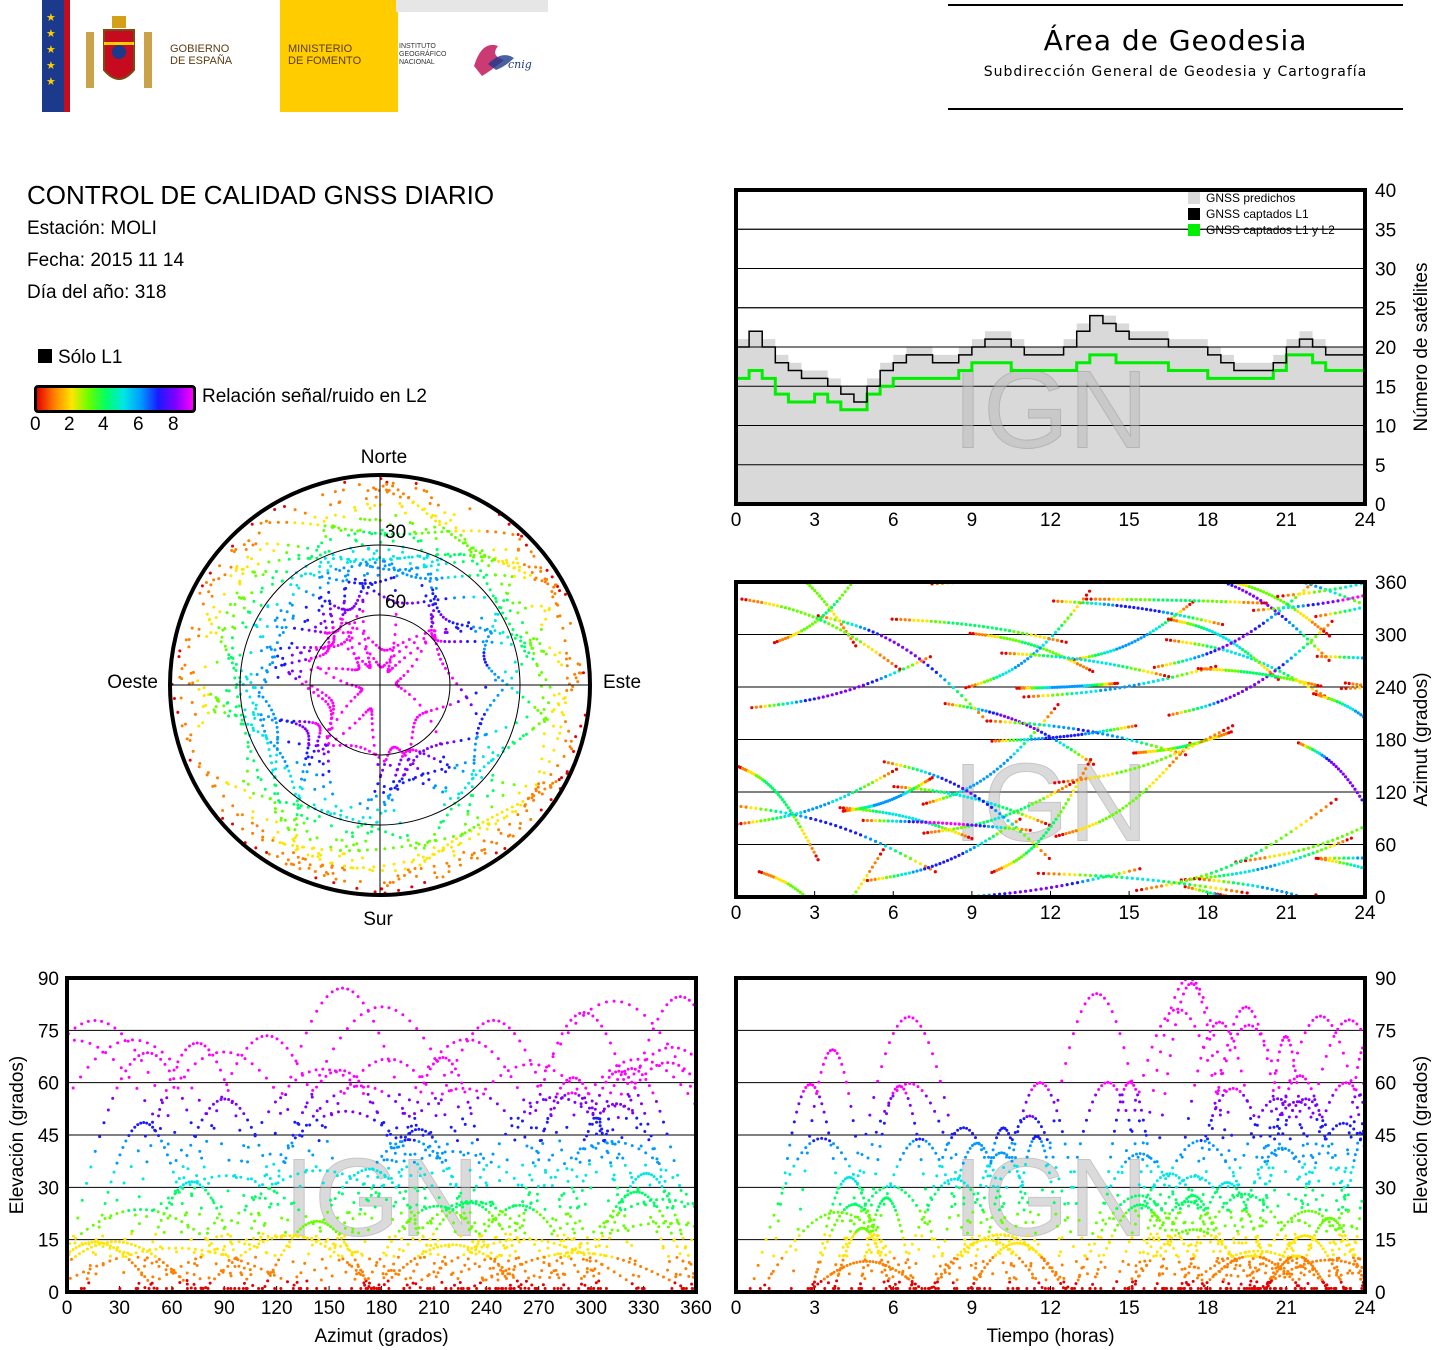 This screenshot has height=1350, width=1445. What do you see at coordinates (1207, 520) in the screenshot?
I see `x-tick-label: 18` at bounding box center [1207, 520].